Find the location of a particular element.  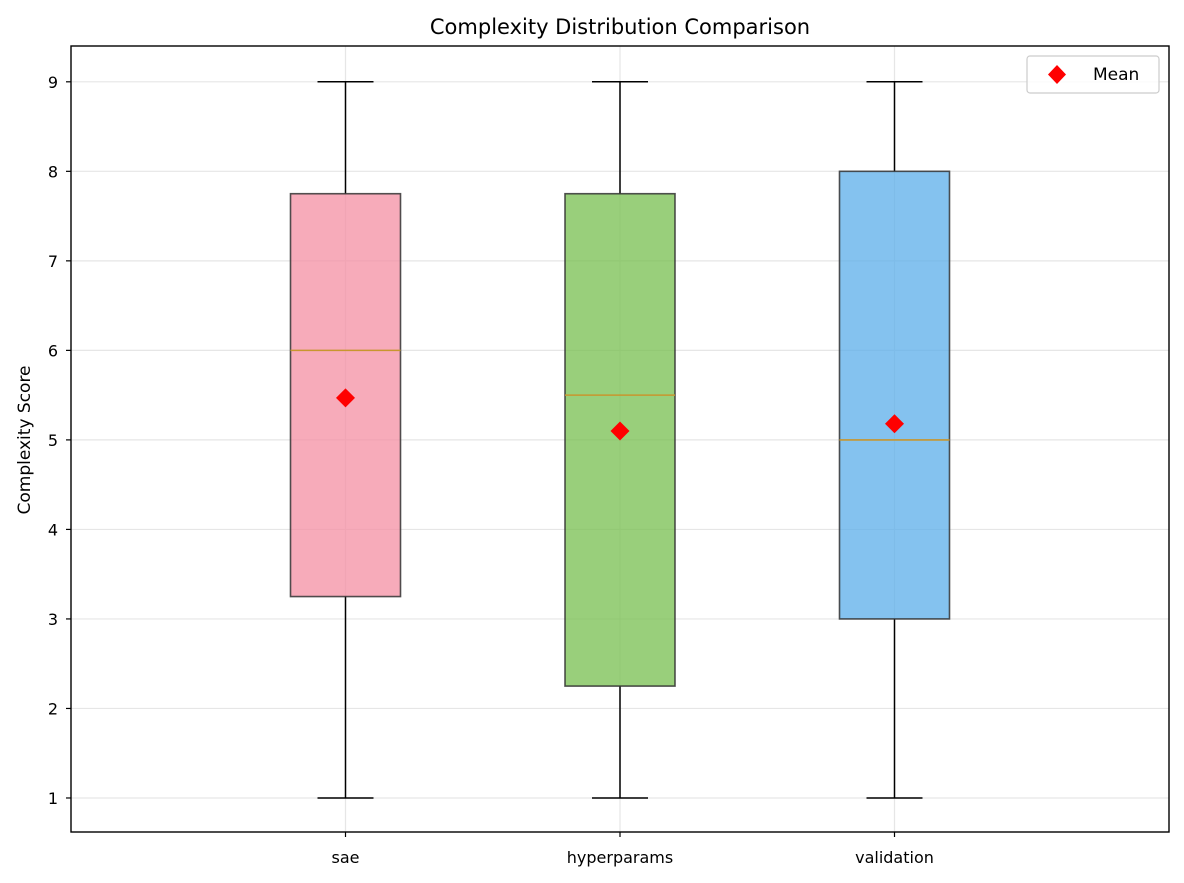

x-tick-label: sae is located at coordinates (346, 857).